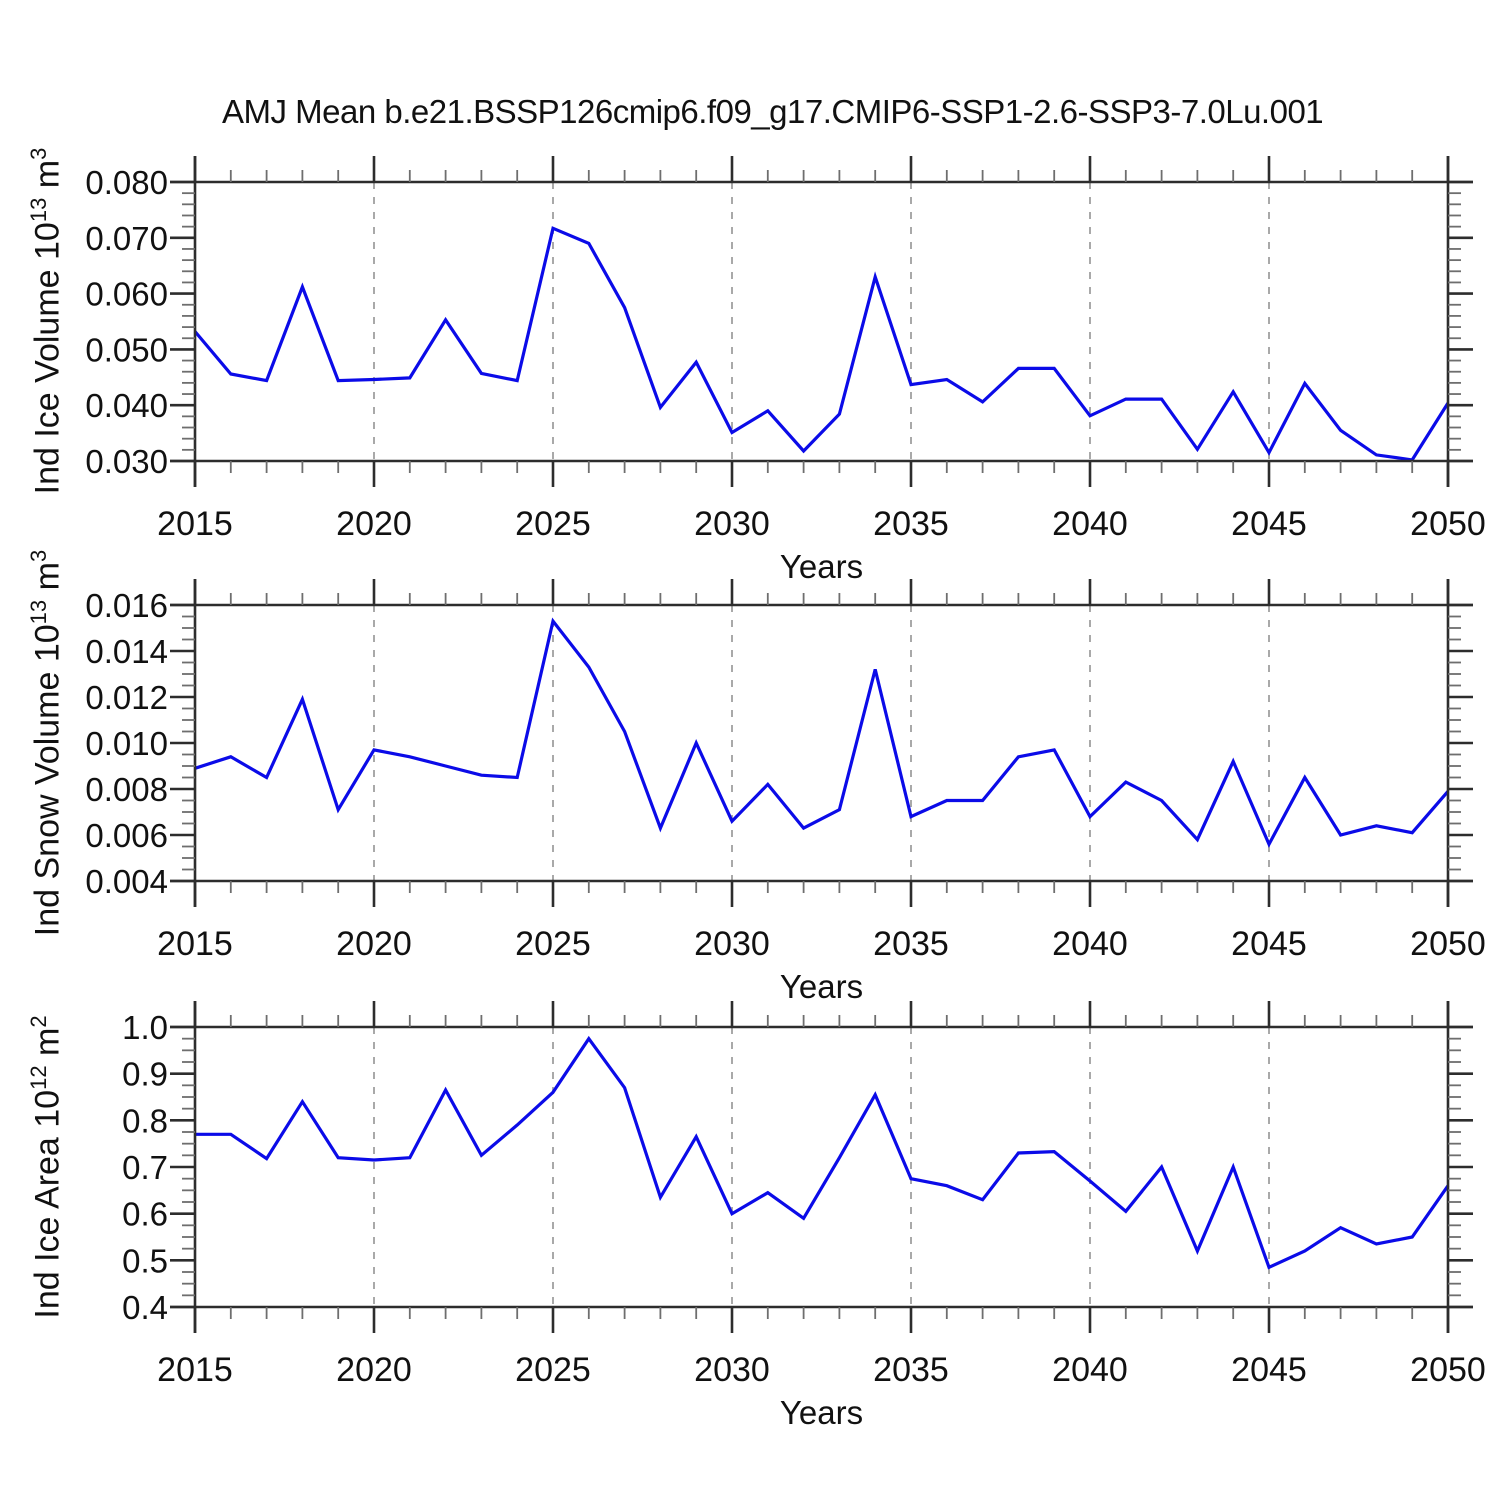  What do you see at coordinates (145, 1307) in the screenshot?
I see `y-tick-label: 0.4` at bounding box center [145, 1307].